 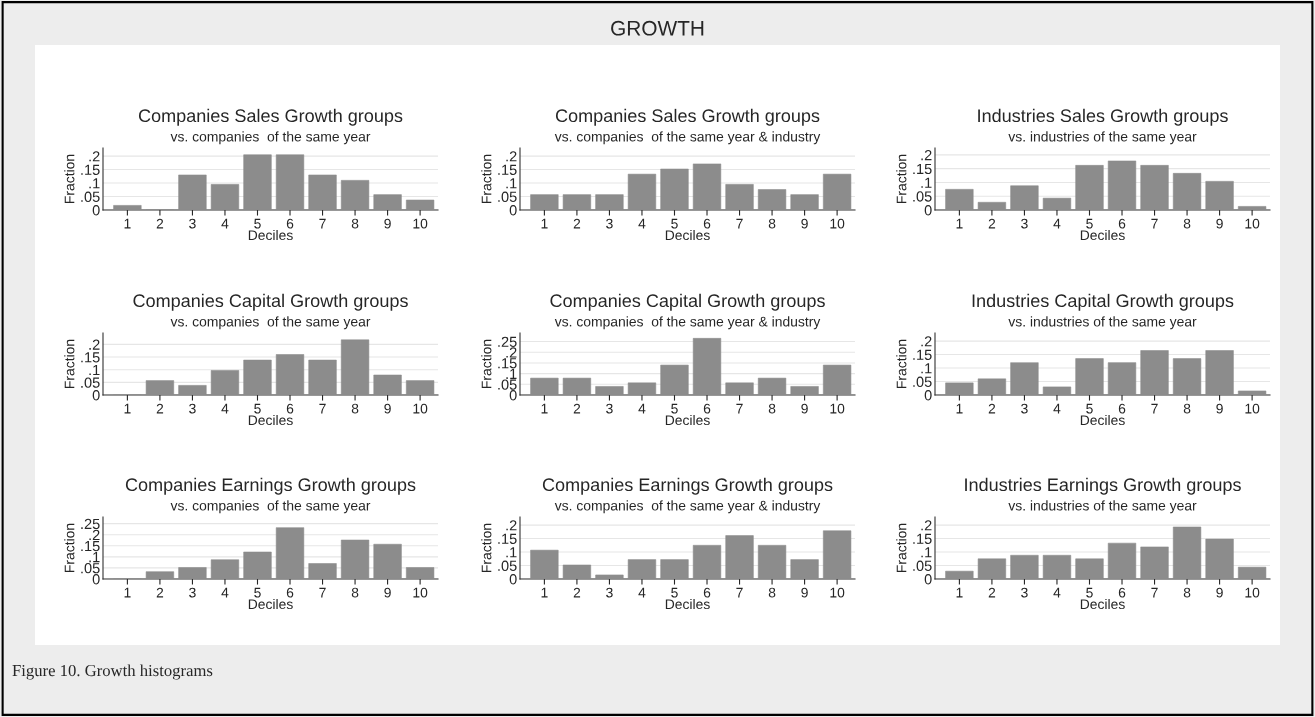 I want to click on chart-subtitle: vs. companies of the same year, so click(x=270, y=507).